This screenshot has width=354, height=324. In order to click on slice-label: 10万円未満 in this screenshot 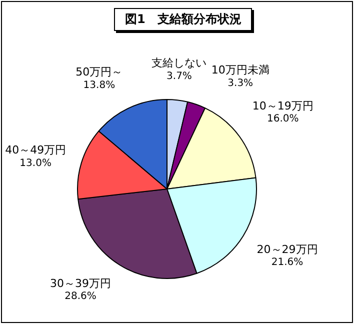, I will do `click(240, 70)`.